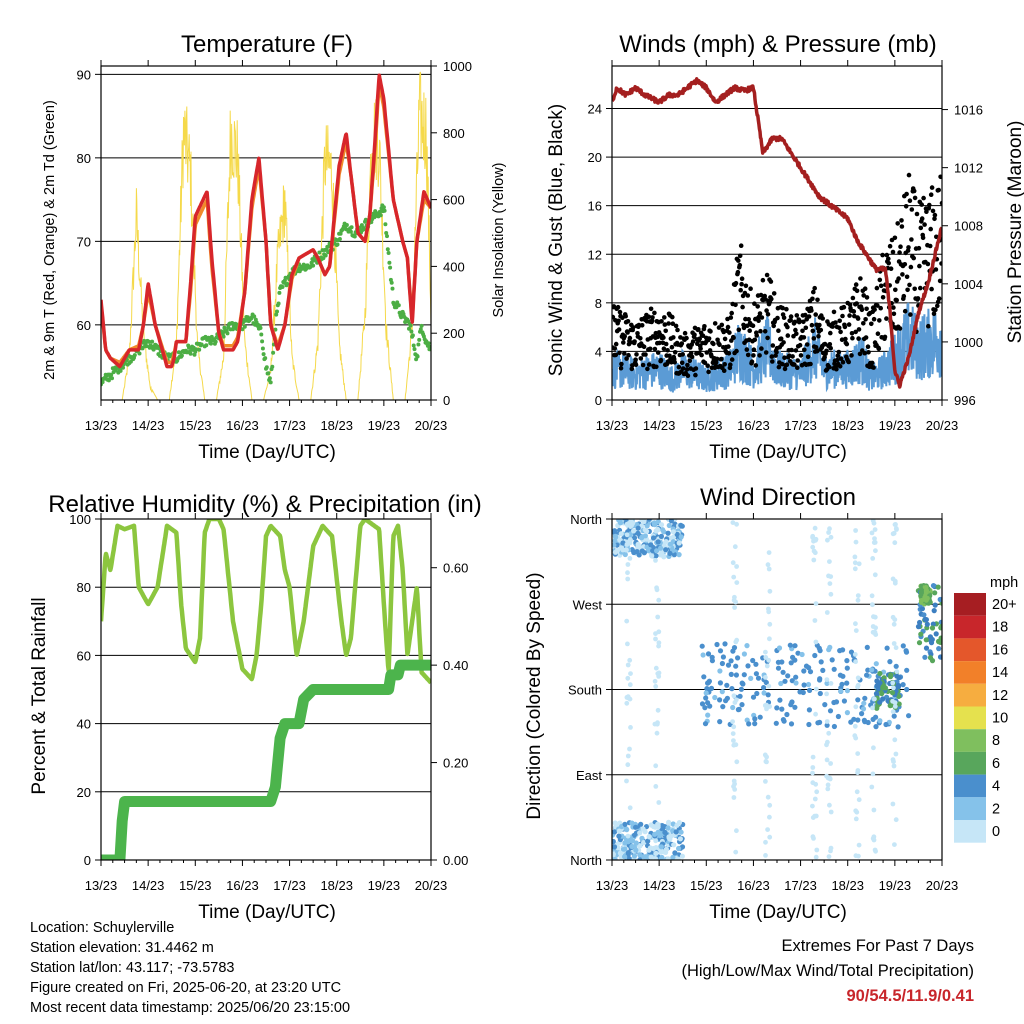  Describe the element at coordinates (289, 885) in the screenshot. I see `humidity-xtick-label: 17/23` at that location.